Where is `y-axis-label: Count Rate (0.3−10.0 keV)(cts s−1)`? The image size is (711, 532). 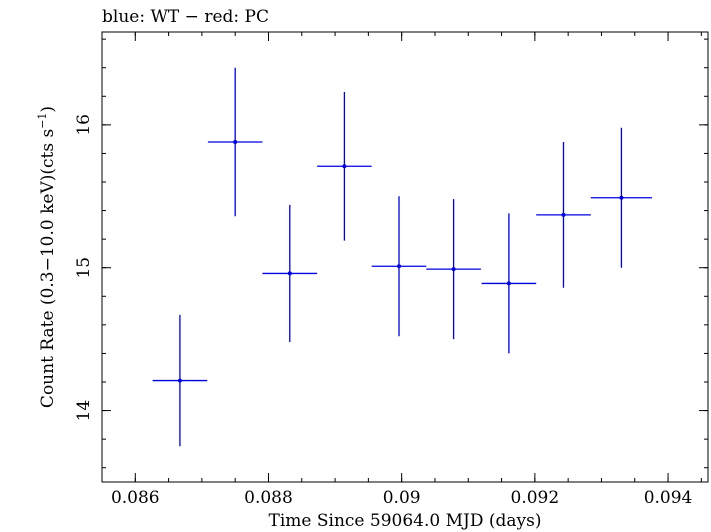
y-axis-label: Count Rate (0.3−10.0 keV)(cts s−1) is located at coordinates (47, 257).